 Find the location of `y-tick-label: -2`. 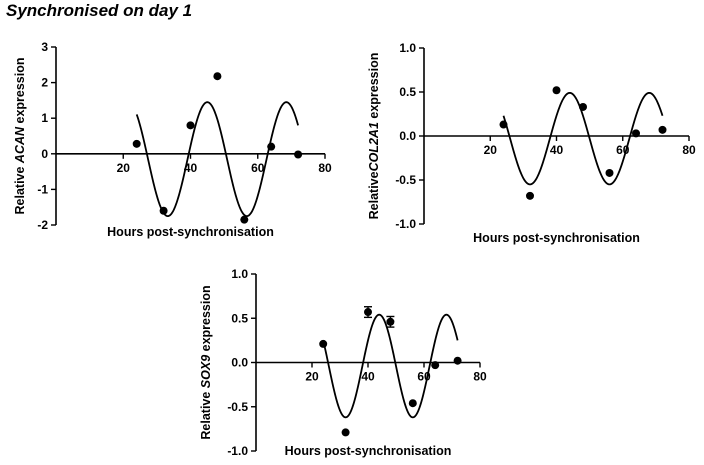

y-tick-label: -2 is located at coordinates (42, 225).